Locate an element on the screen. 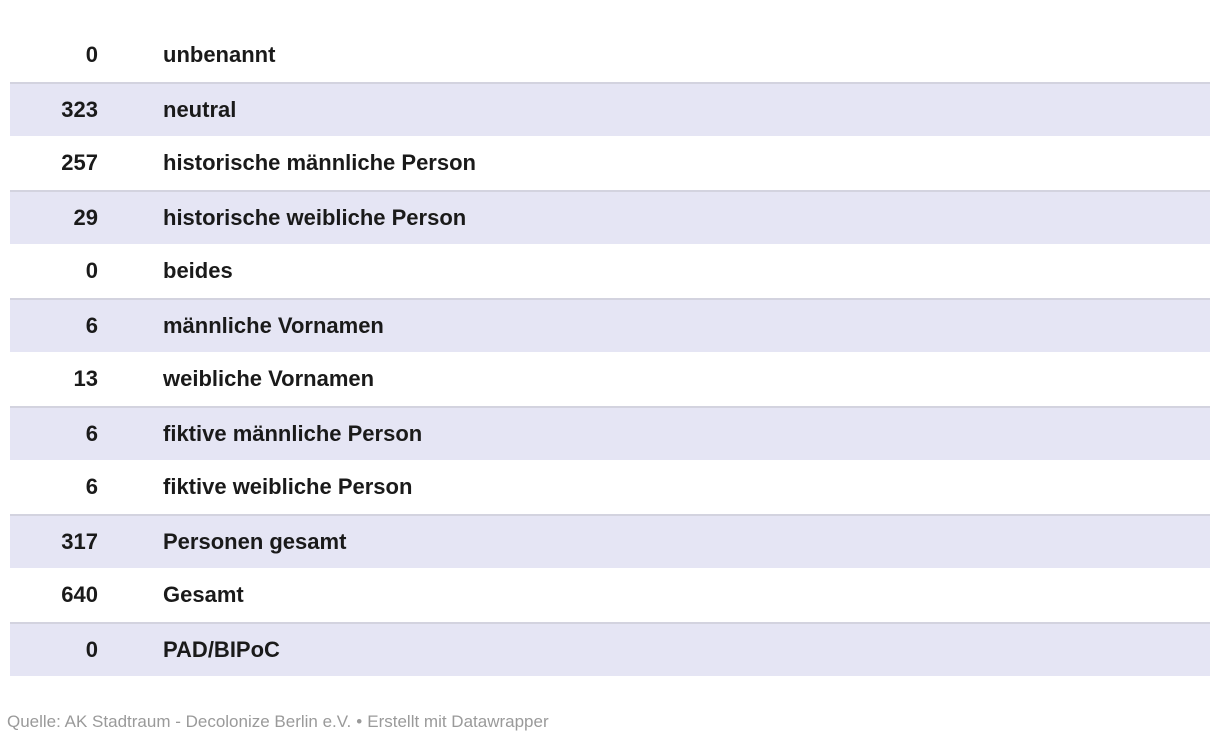  category-cell: PAD/BIPoC is located at coordinates (221, 649).